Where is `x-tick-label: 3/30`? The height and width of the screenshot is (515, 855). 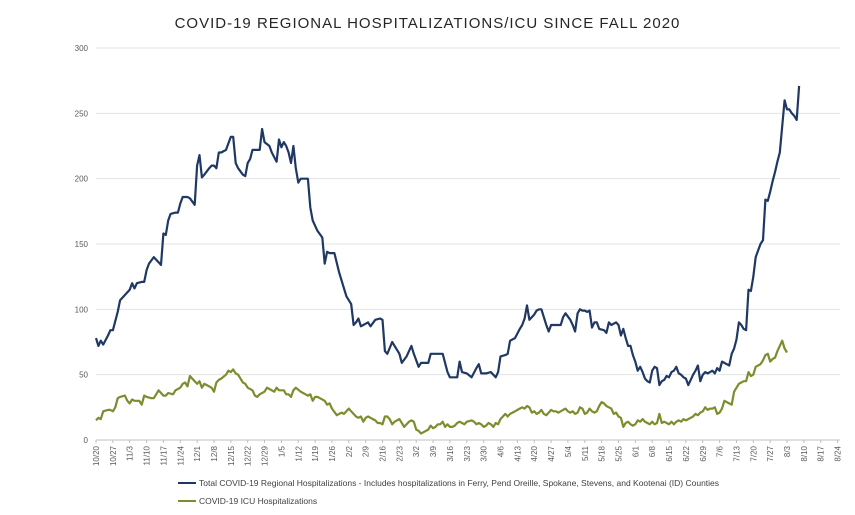
x-tick-label: 3/30 is located at coordinates (484, 453).